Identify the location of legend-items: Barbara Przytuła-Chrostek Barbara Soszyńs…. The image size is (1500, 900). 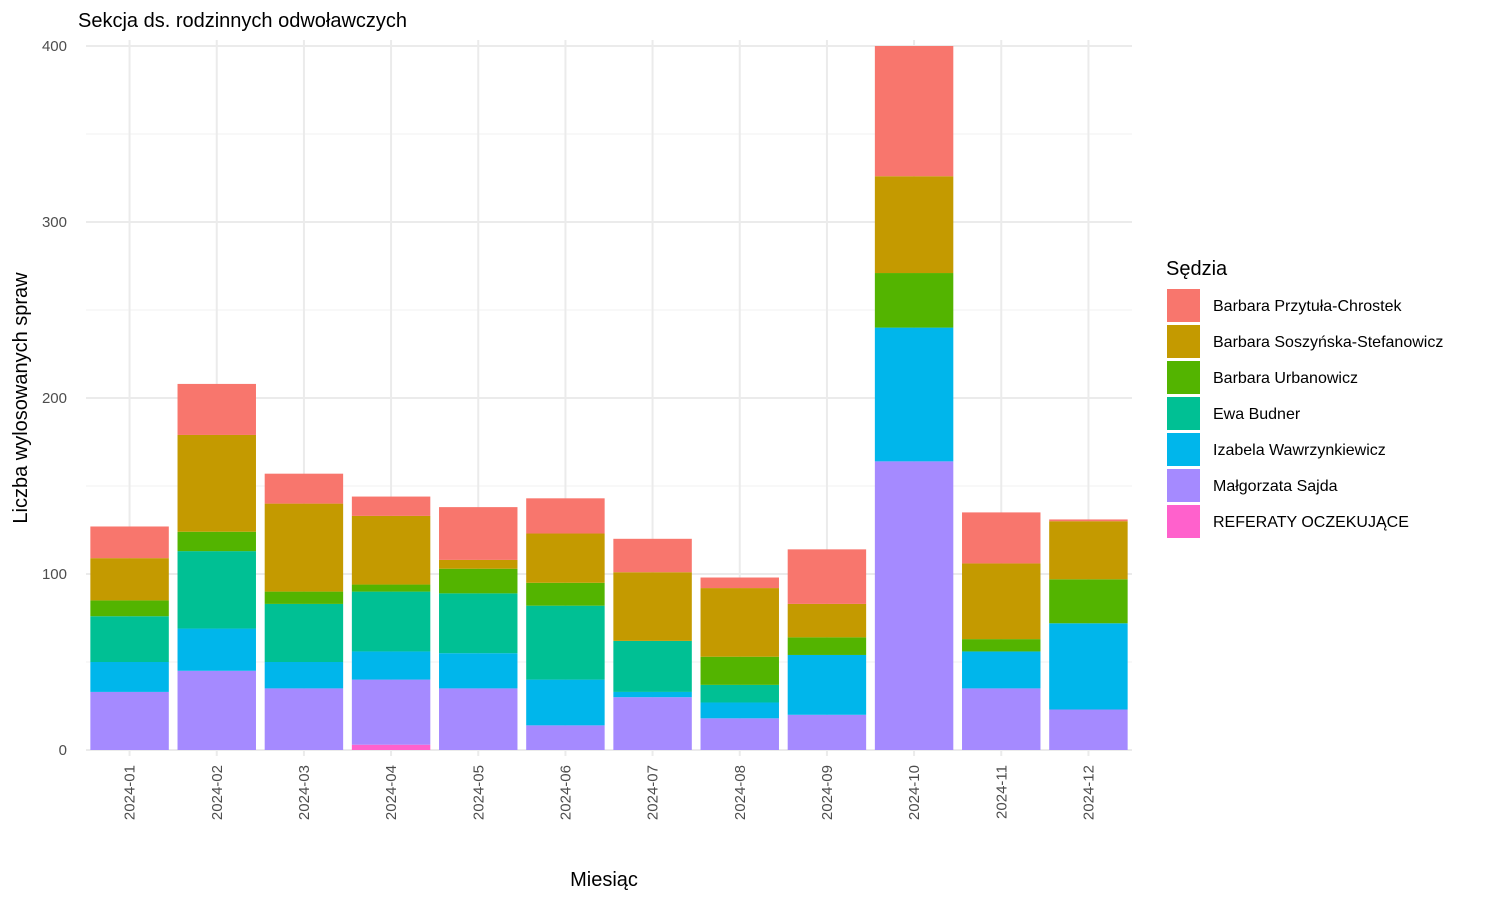
(1305, 413).